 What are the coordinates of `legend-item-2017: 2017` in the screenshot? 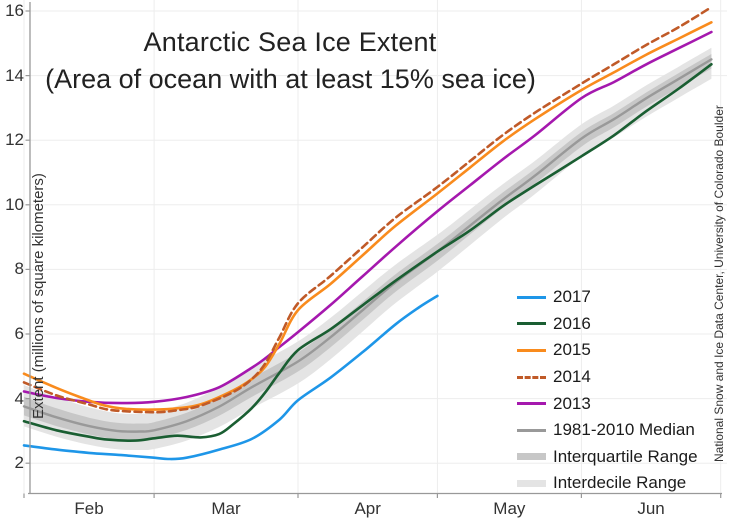 It's located at (607, 297).